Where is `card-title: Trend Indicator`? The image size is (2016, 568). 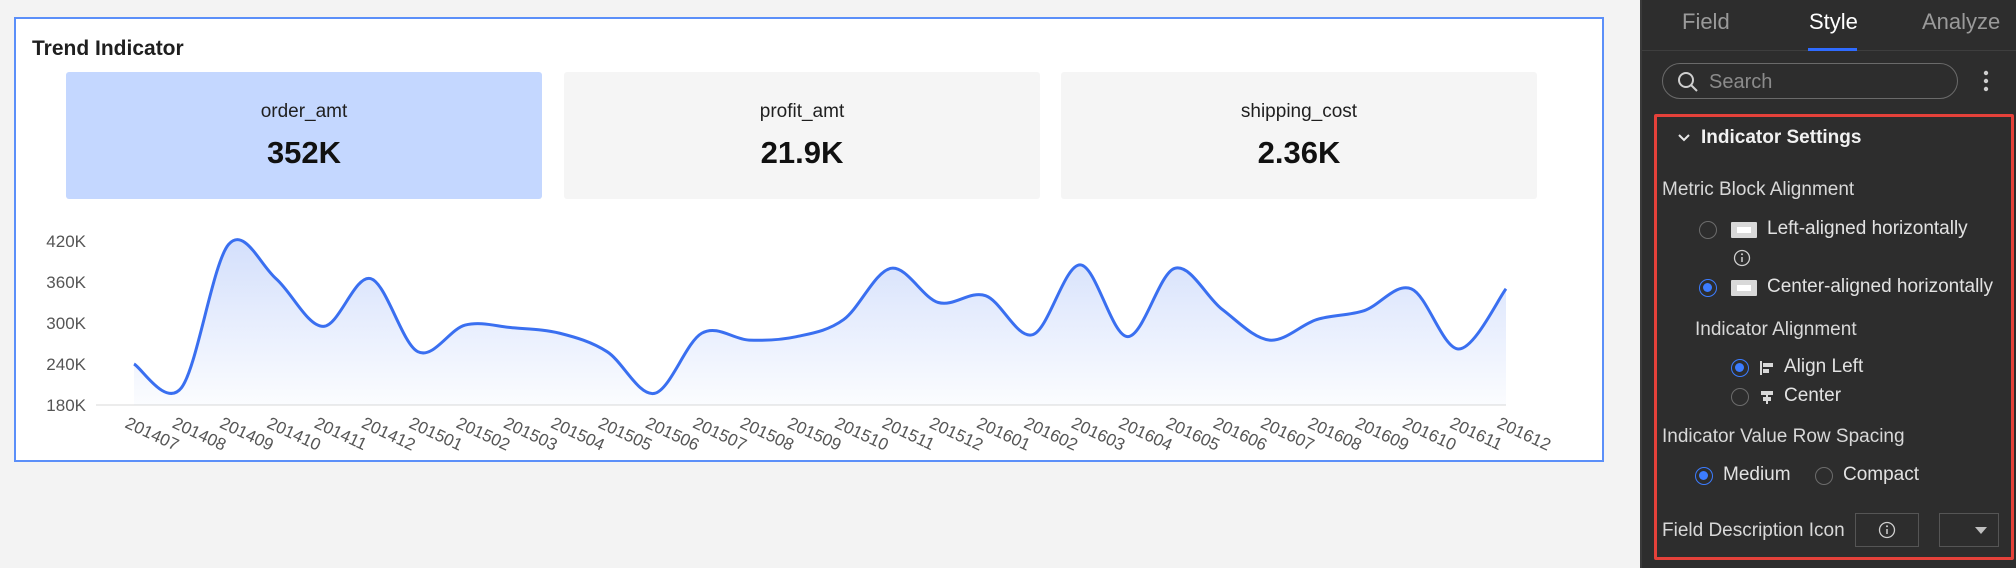
card-title: Trend Indicator is located at coordinates (108, 48).